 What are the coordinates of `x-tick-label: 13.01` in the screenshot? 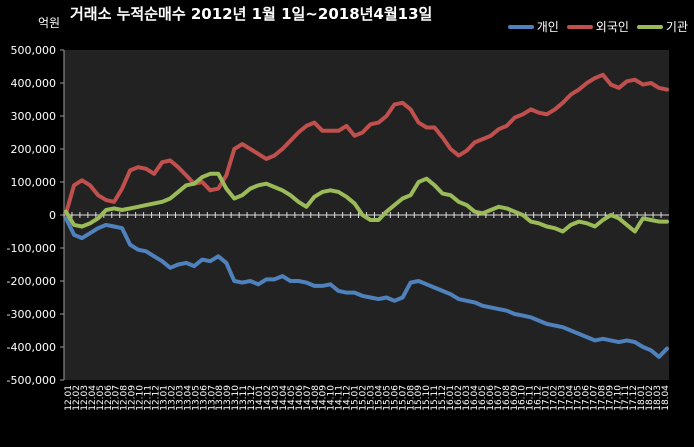 It's located at (165, 398).